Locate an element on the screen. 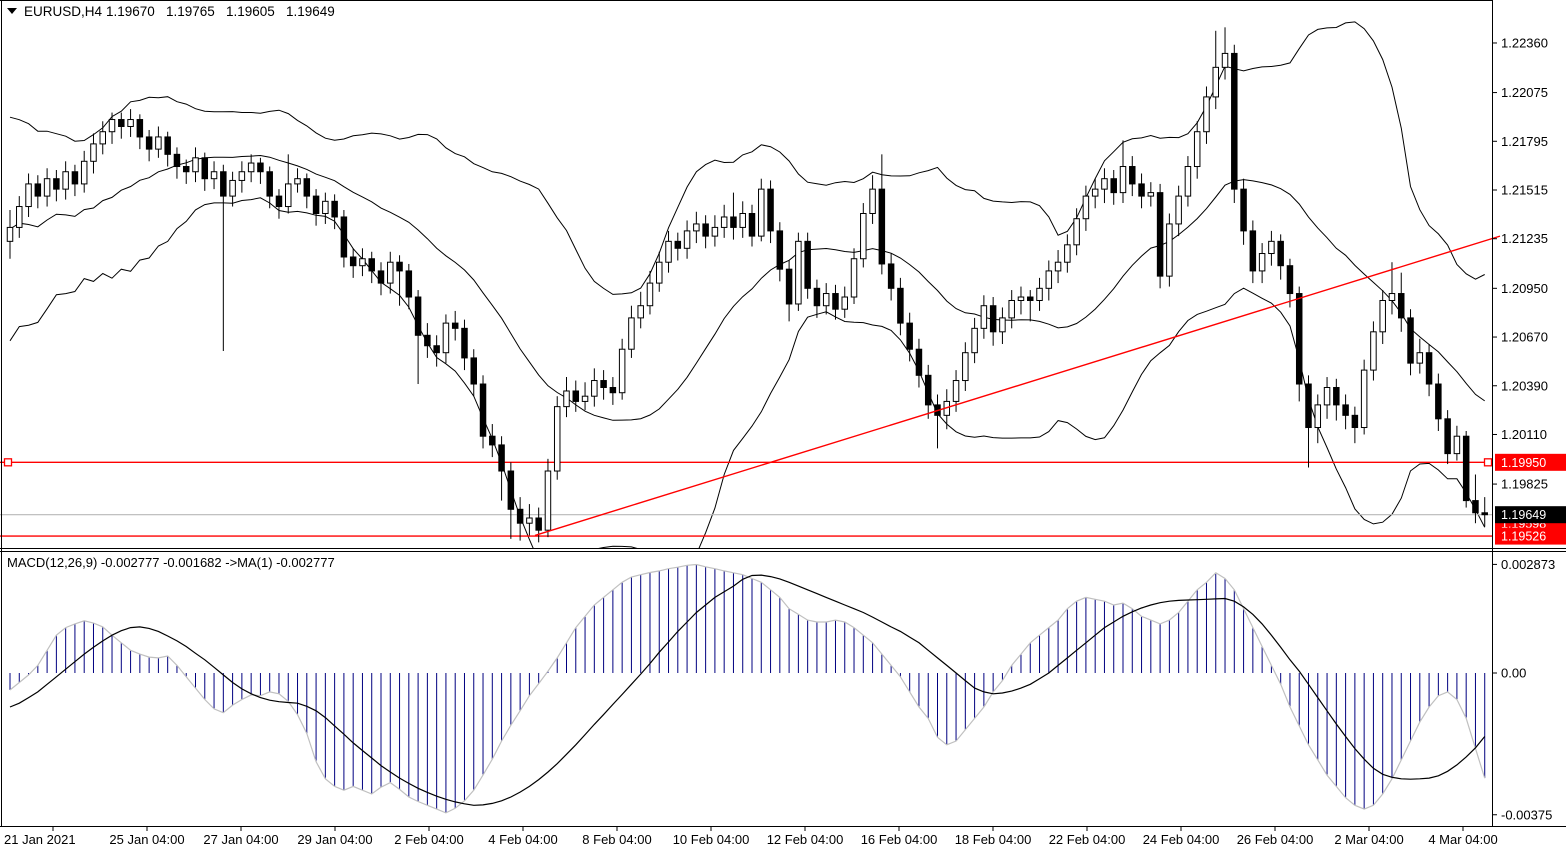 Image resolution: width=1566 pixels, height=850 pixels. time-tick-label: 2 Feb 04:00 is located at coordinates (428, 839).